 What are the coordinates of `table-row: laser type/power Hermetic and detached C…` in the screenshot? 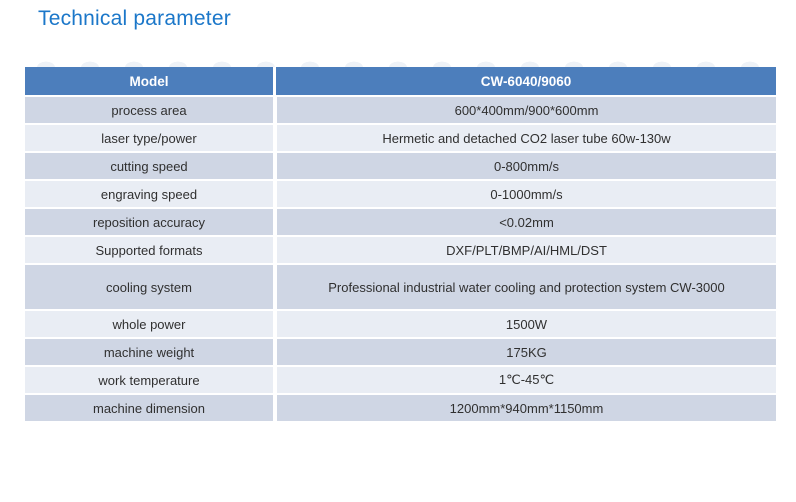 It's located at (400, 138).